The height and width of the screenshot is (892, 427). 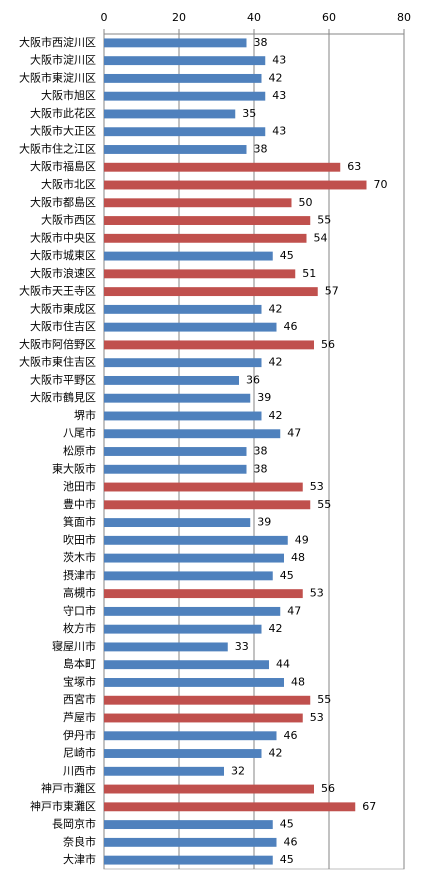 What do you see at coordinates (63, 202) in the screenshot?
I see `y-tick-label: 大阪市都島区` at bounding box center [63, 202].